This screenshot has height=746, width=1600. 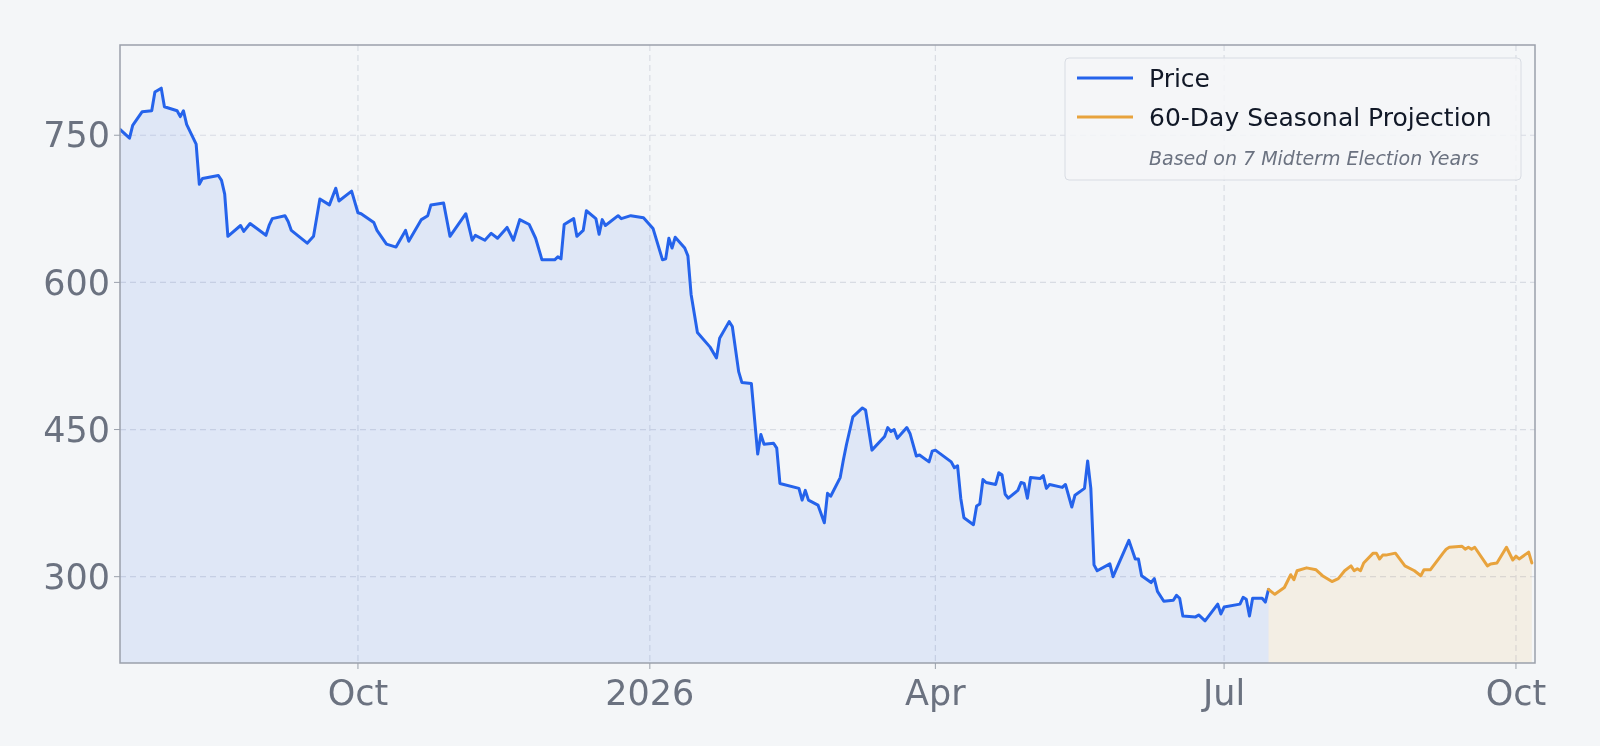 What do you see at coordinates (76, 282) in the screenshot?
I see `y-tick-label: 600` at bounding box center [76, 282].